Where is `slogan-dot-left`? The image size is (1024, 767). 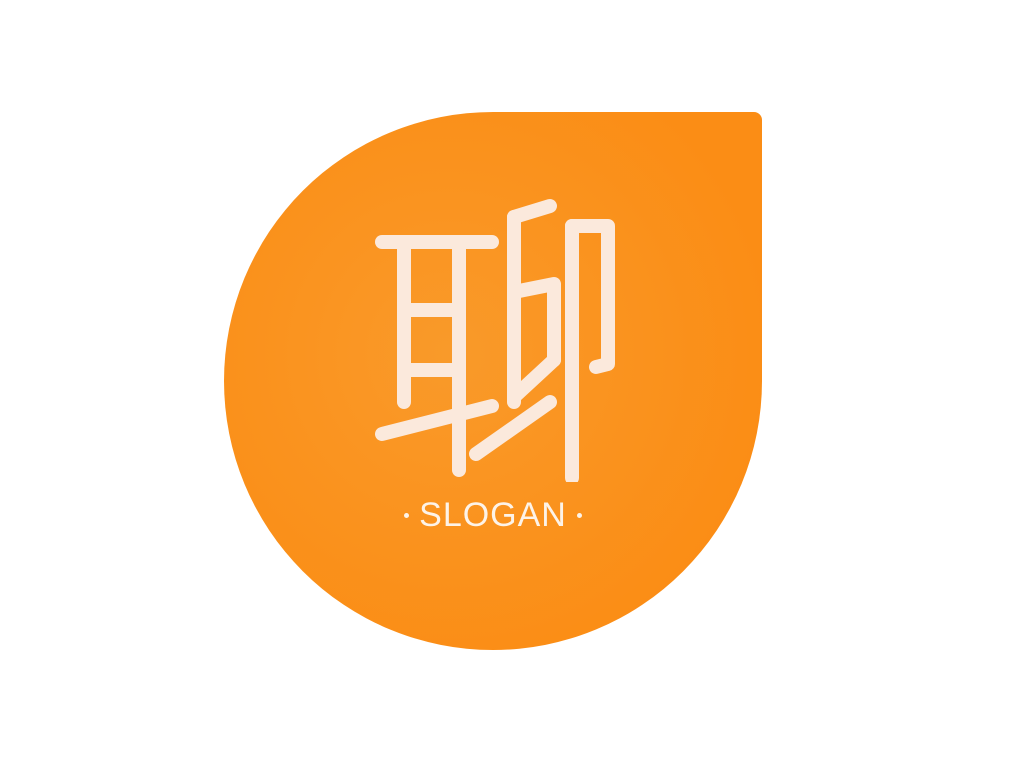
slogan-dot-left is located at coordinates (407, 515).